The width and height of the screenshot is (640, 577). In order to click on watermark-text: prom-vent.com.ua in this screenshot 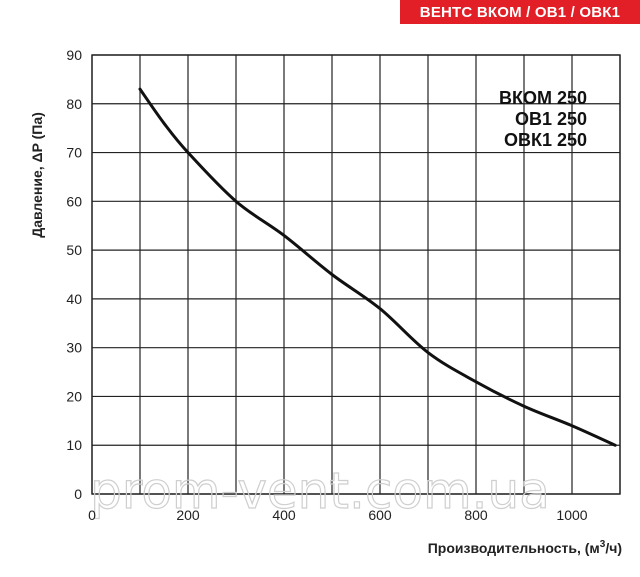, I will do `click(320, 491)`.